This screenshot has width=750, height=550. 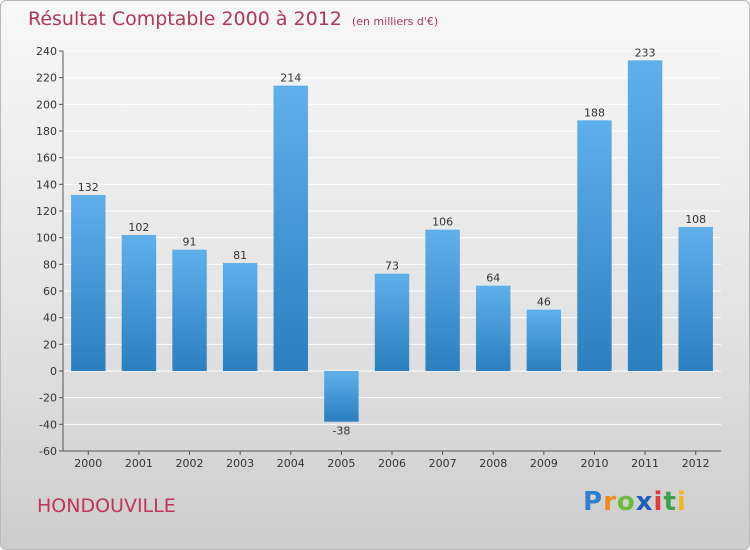 What do you see at coordinates (48, 398) in the screenshot?
I see `y-tick-label: -20` at bounding box center [48, 398].